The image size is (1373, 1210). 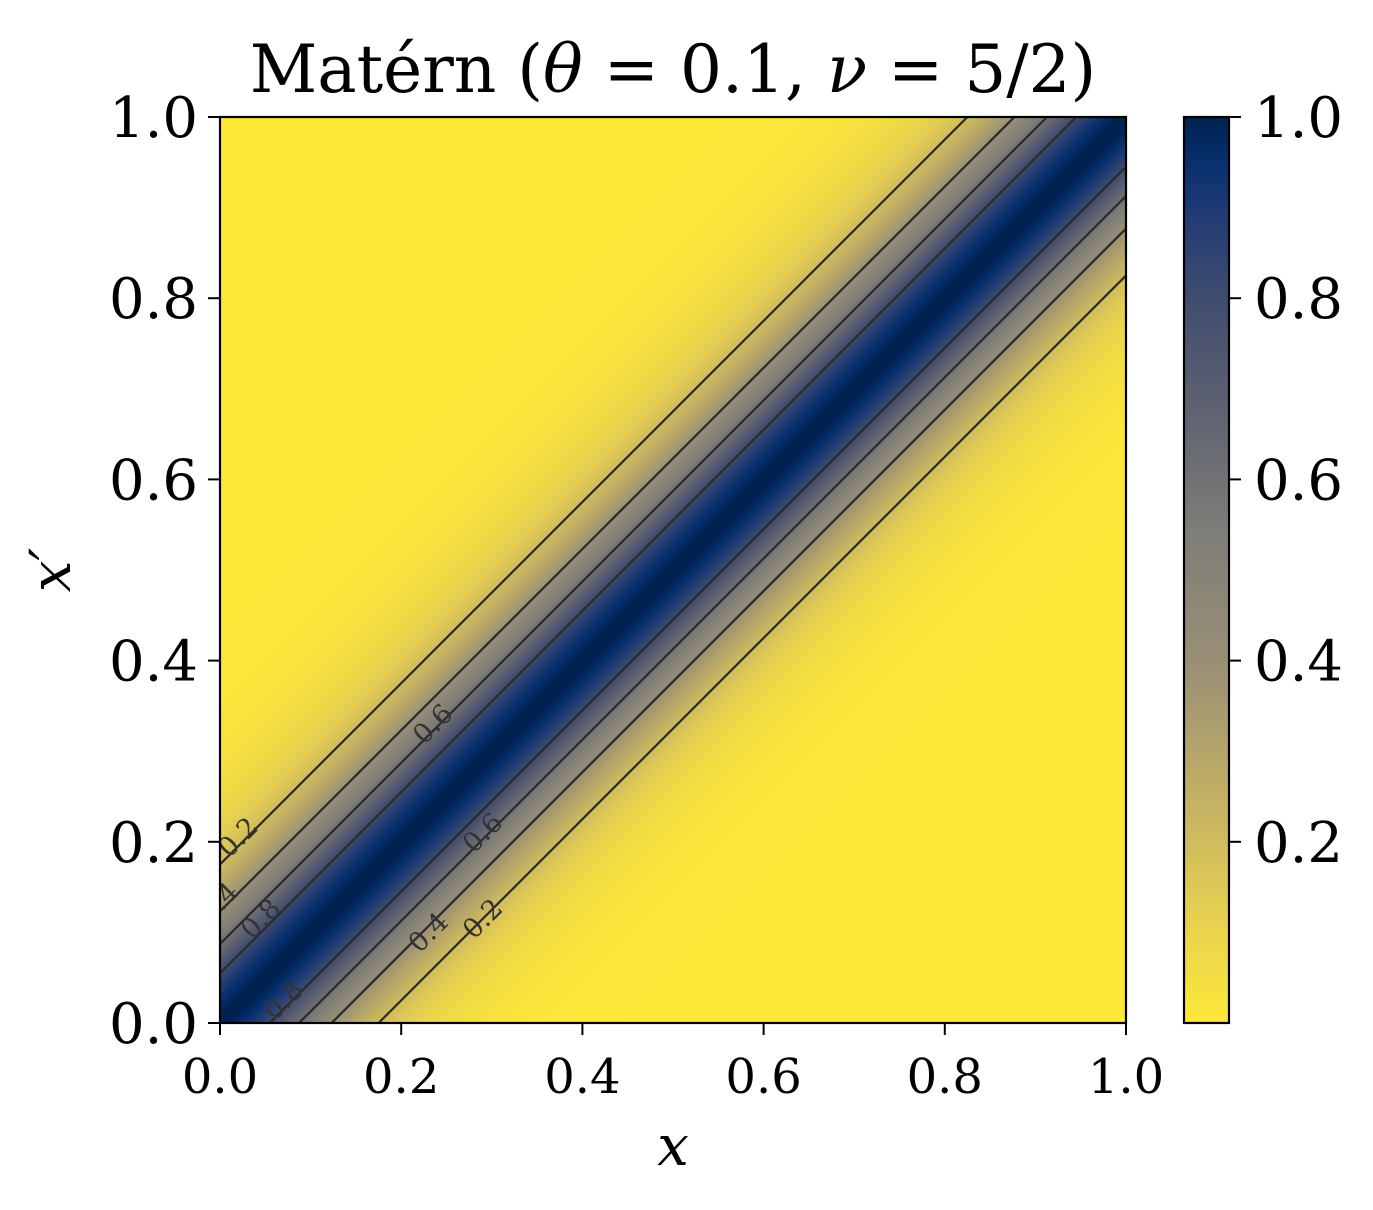 I want to click on x-axis-ticks: 0.0 0.2 0.4 0.6 0.8 1.0, so click(x=673, y=1064).